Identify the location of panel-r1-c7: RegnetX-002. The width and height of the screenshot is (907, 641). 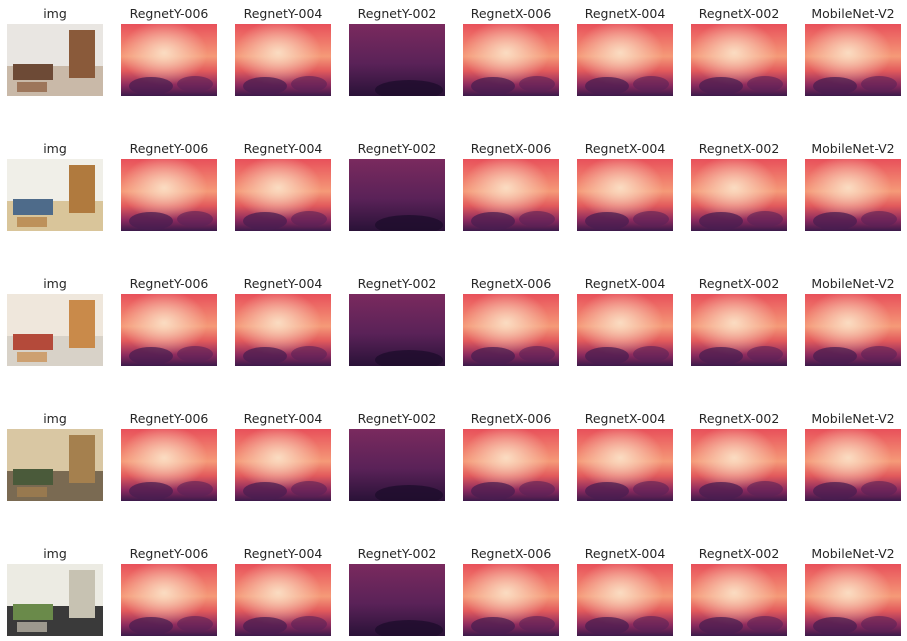
(739, 50).